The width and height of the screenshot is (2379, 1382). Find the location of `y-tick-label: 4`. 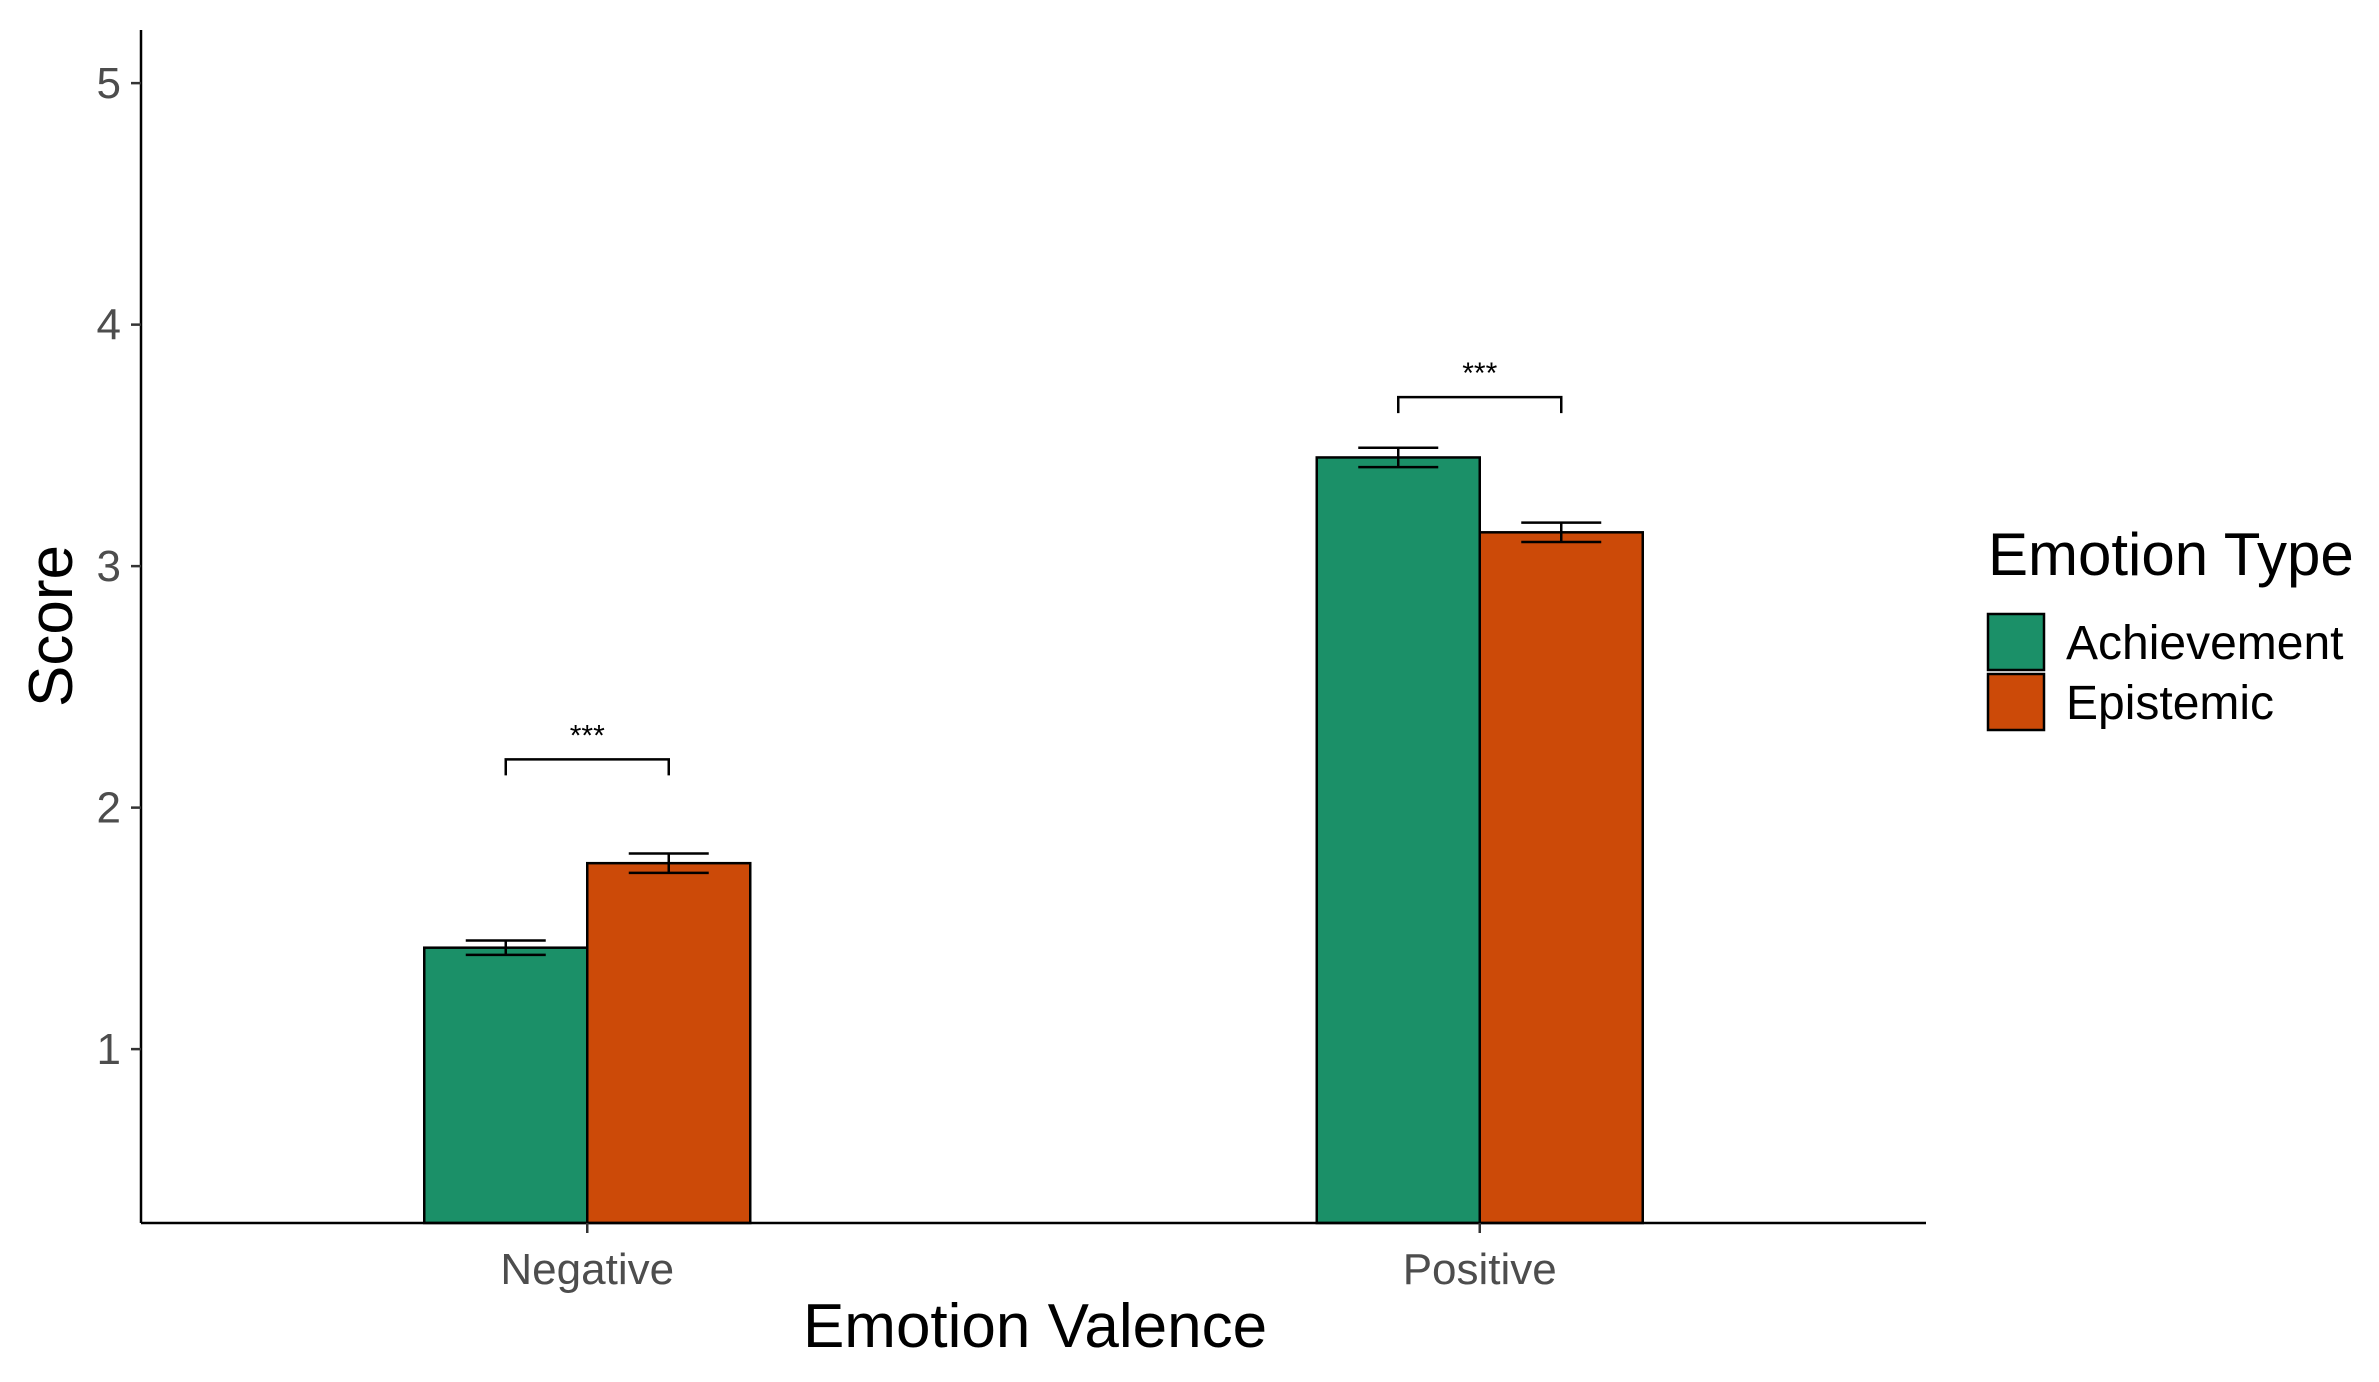

y-tick-label: 4 is located at coordinates (109, 325).